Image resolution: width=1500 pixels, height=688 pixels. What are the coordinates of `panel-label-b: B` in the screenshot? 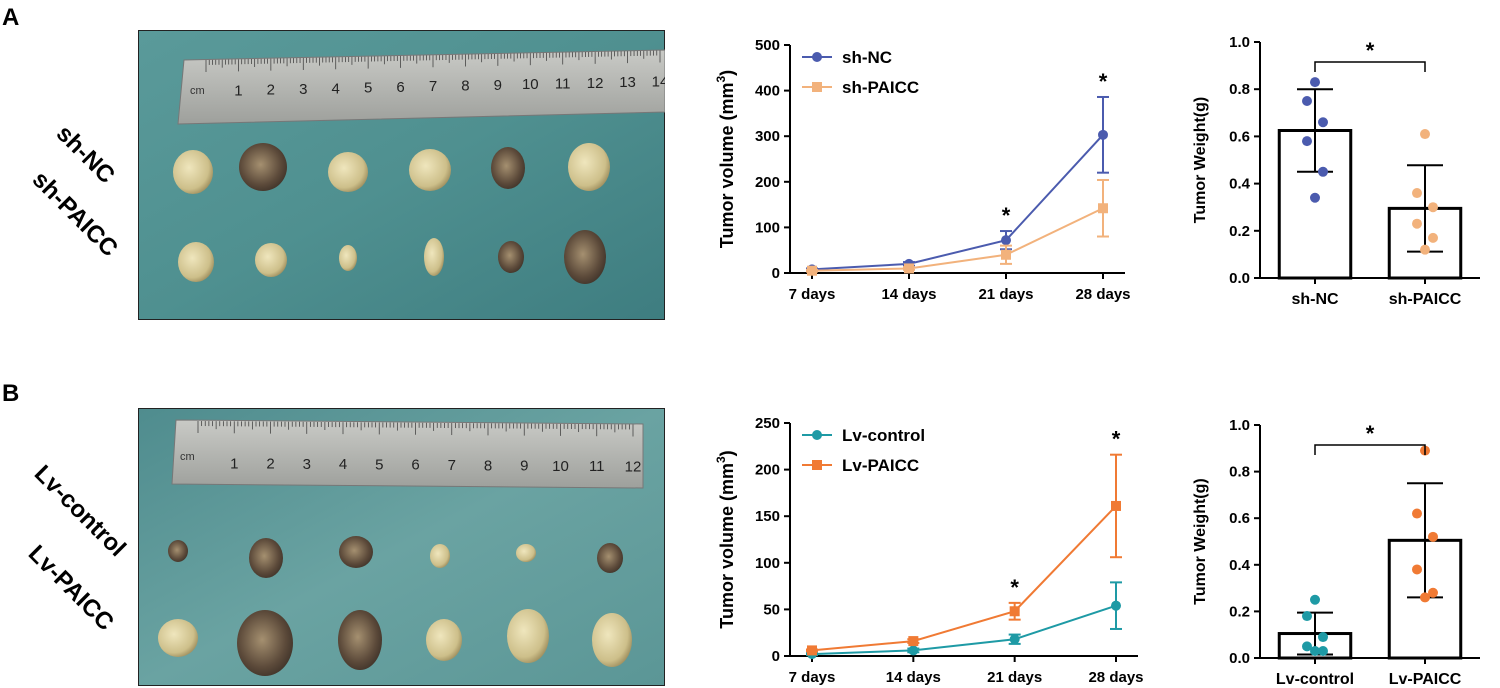 It's located at (11, 393).